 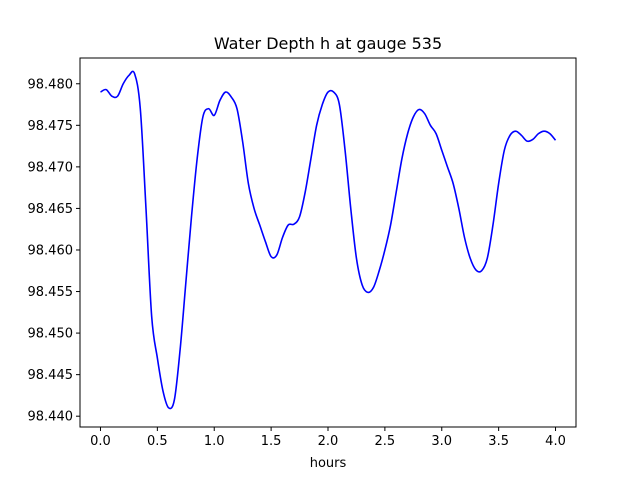 I want to click on y-tick-label: 98.460, so click(x=51, y=250).